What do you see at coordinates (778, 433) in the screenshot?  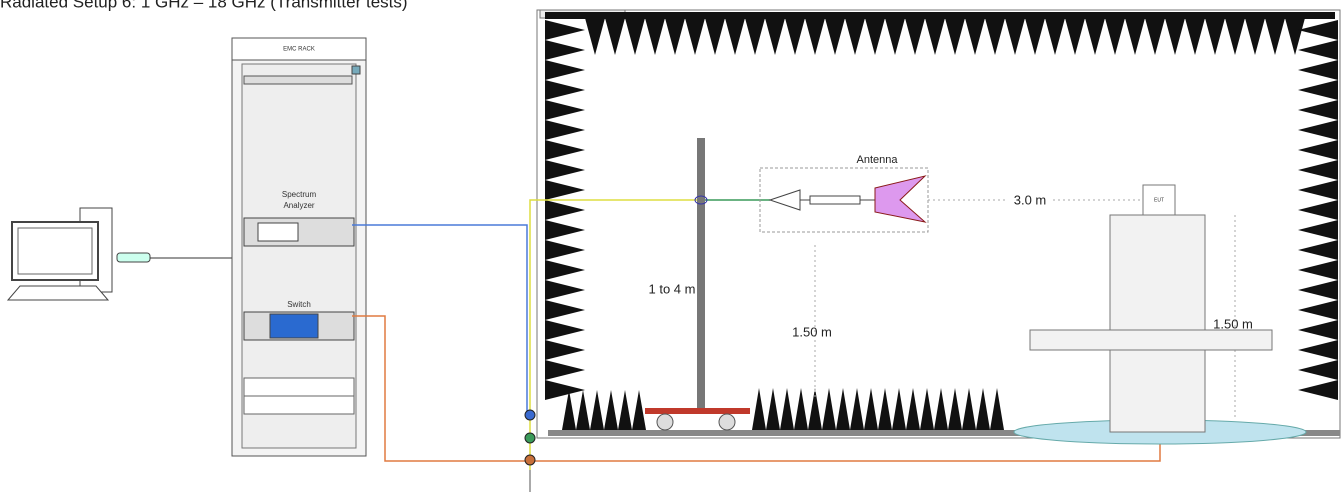 I see `floor` at bounding box center [778, 433].